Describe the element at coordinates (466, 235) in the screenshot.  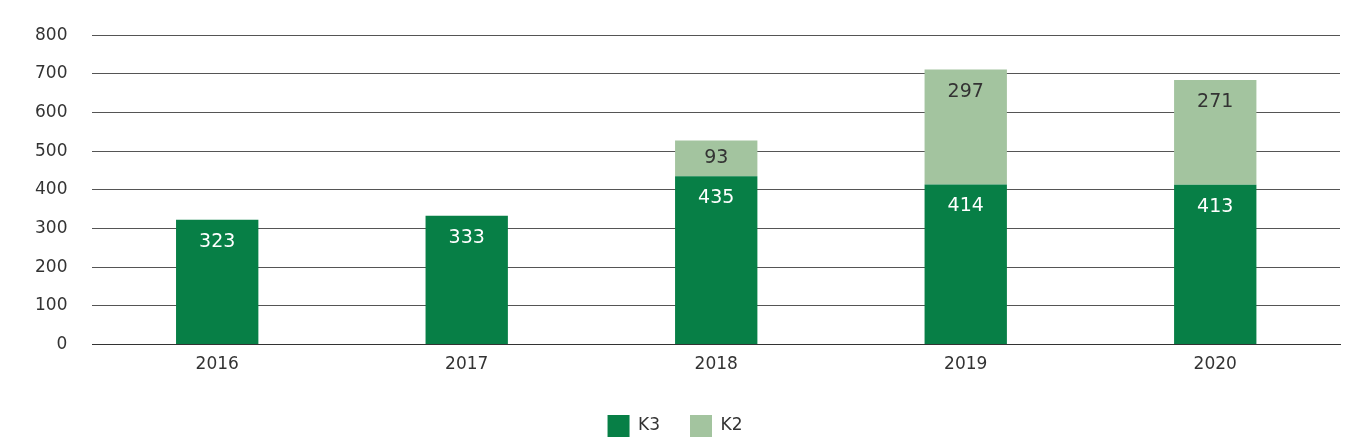
I see `data-label: 333` at that location.